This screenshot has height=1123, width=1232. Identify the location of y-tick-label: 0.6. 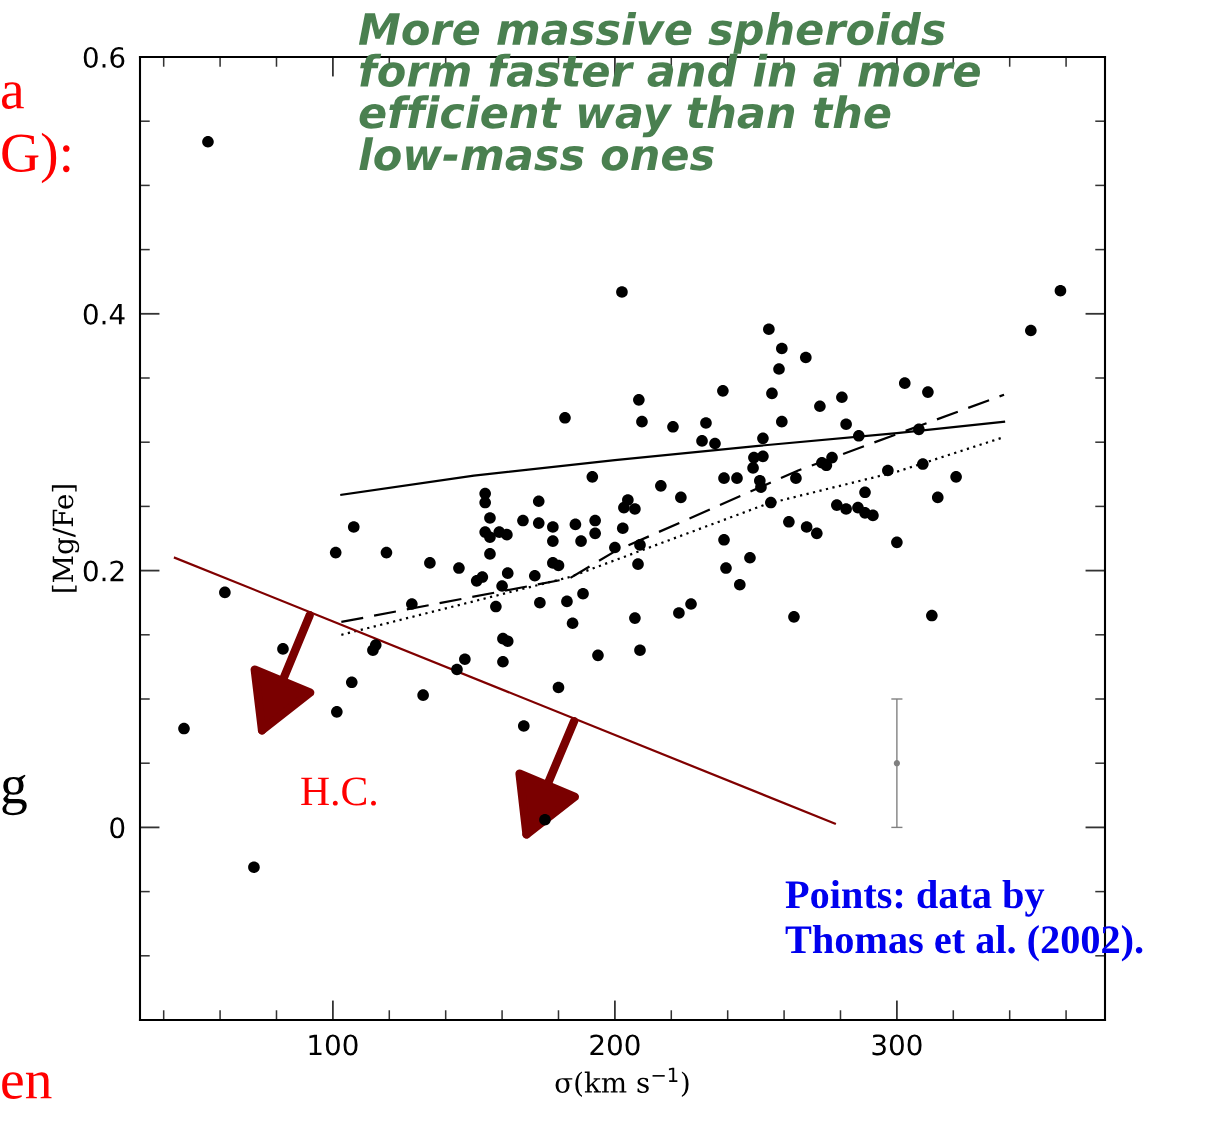
(104, 57).